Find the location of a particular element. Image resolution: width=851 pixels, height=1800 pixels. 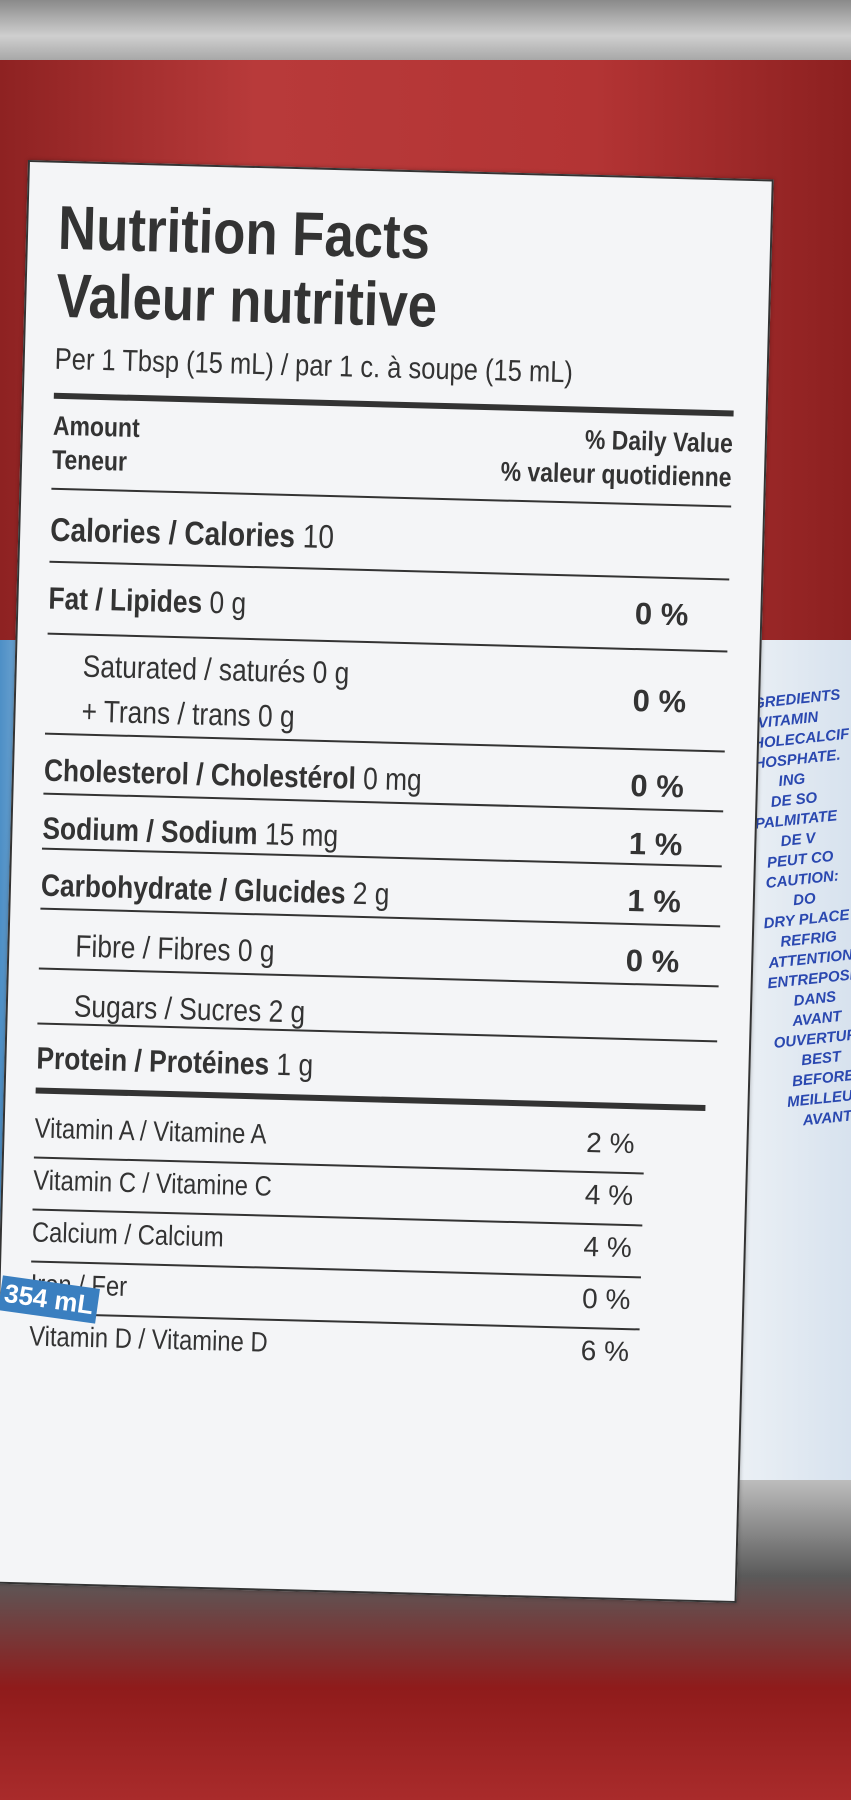

calories-label: Calories / Calories is located at coordinates (172, 532).